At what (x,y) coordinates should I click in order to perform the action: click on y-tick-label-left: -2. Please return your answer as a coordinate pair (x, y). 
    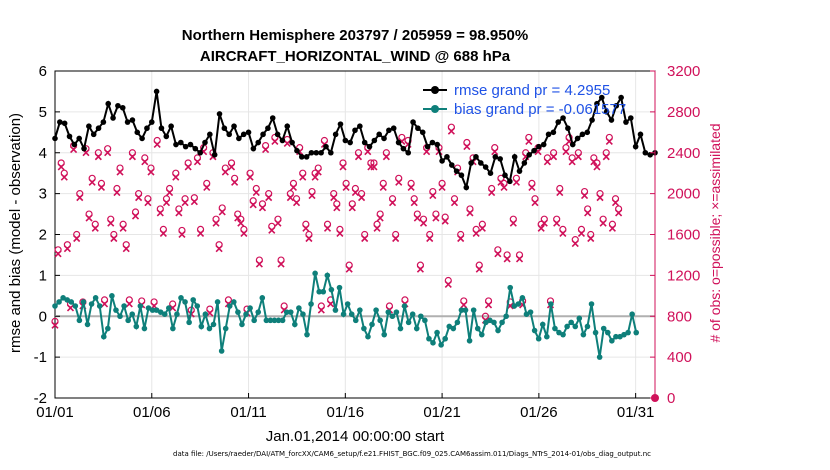
    Looking at the image, I should click on (40, 398).